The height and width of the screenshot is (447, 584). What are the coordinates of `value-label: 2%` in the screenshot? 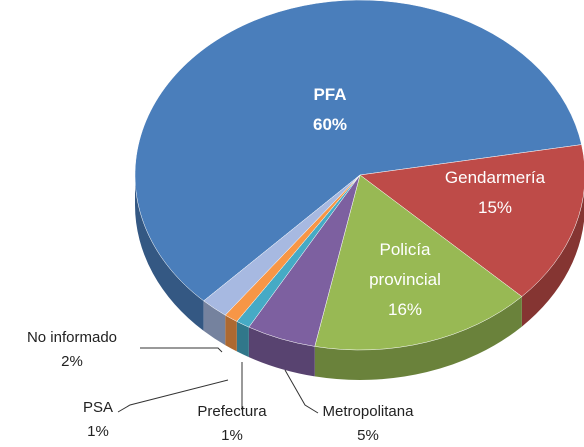 It's located at (72, 361).